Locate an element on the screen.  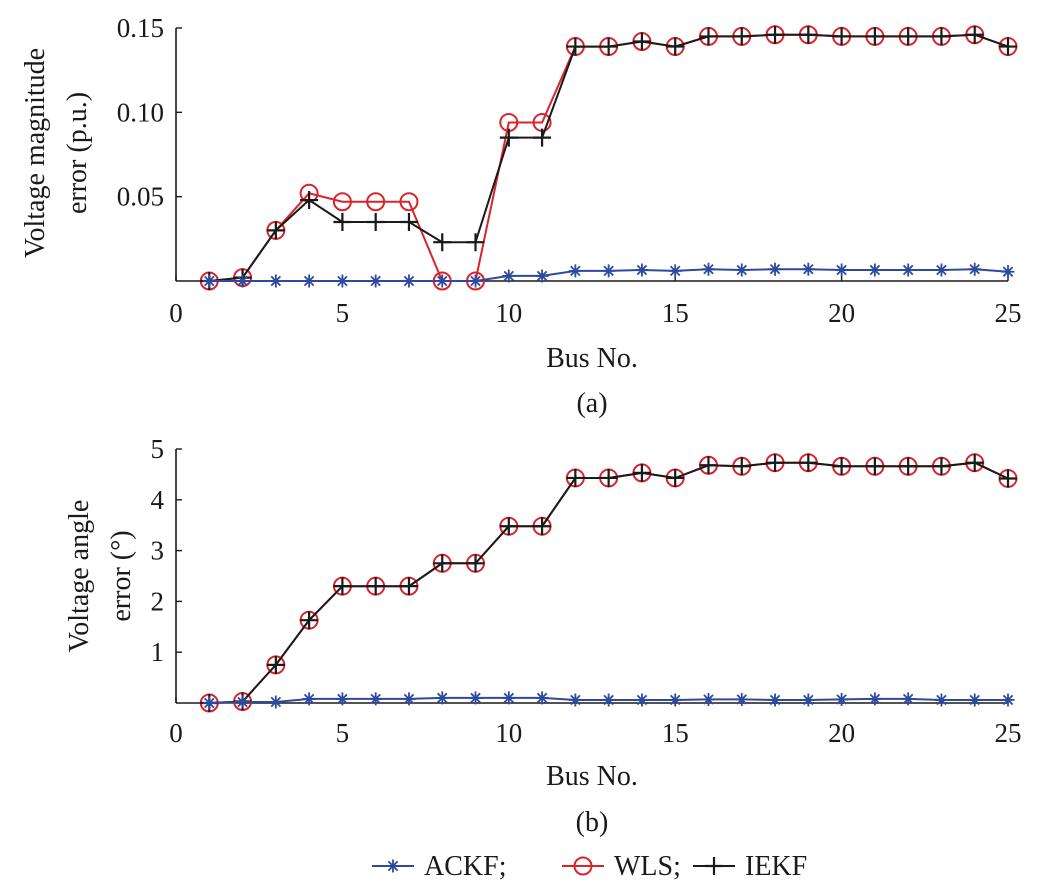
legend-item-wls: WLS; is located at coordinates (621, 866).